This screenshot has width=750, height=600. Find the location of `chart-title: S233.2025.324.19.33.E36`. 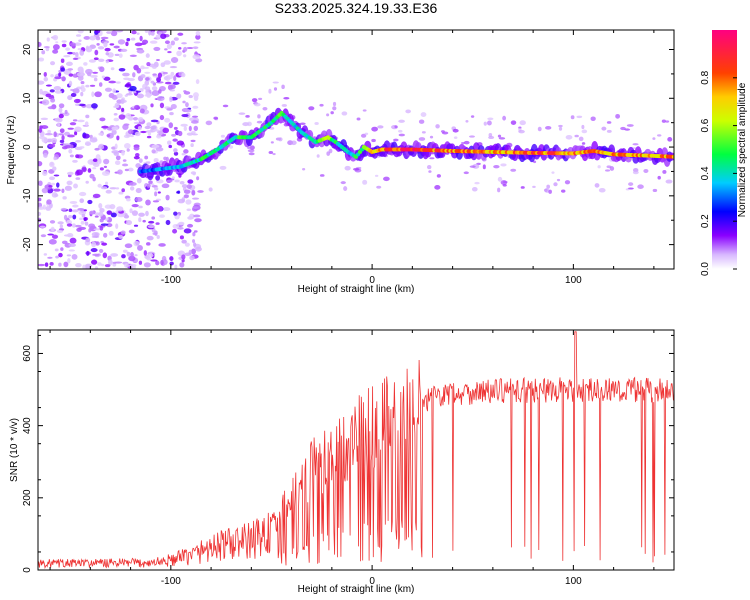

chart-title: S233.2025.324.19.33.E36 is located at coordinates (356, 8).